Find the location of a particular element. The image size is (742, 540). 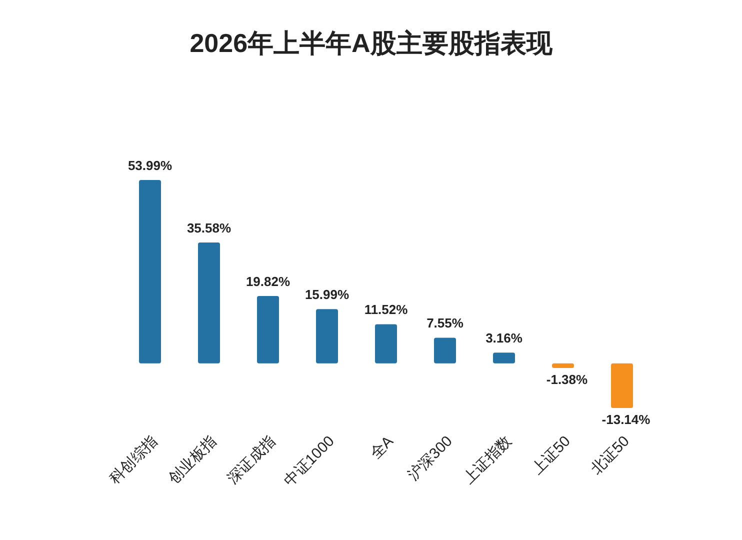

data-label: 11.52% is located at coordinates (386, 310).